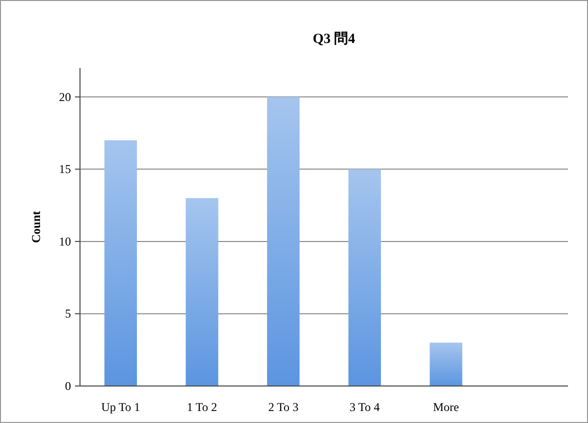  I want to click on x-tick-label: 1 To 2, so click(202, 407).